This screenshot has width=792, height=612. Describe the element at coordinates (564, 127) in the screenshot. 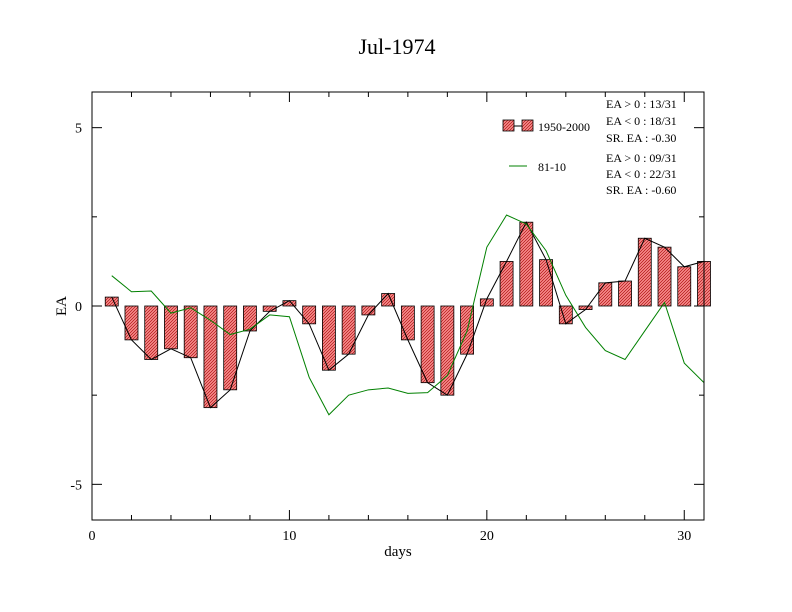

I see `legend-label-1950-2000: 1950-2000` at that location.